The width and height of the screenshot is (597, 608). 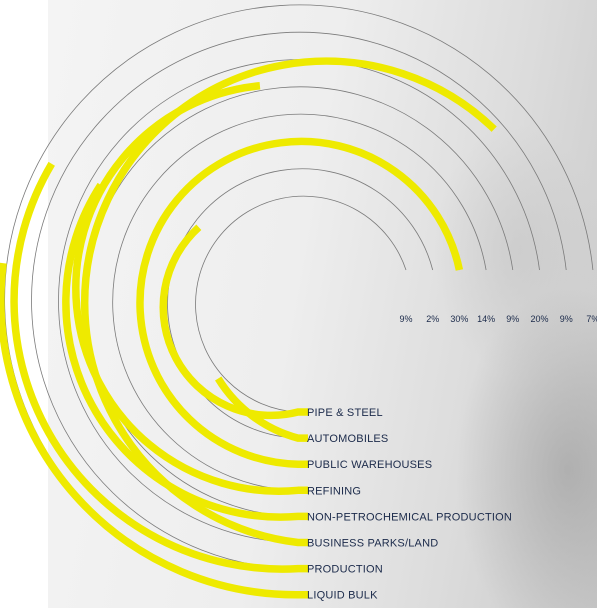 I want to click on pct-label-production: 9%, so click(x=566, y=319).